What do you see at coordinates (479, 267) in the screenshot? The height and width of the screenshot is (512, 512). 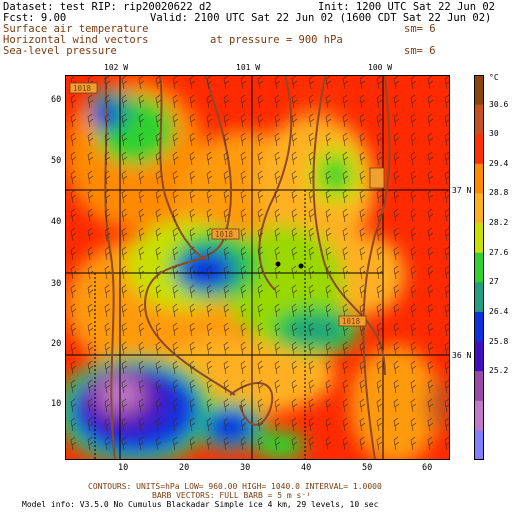 I see `temperature-colorbar` at bounding box center [479, 267].